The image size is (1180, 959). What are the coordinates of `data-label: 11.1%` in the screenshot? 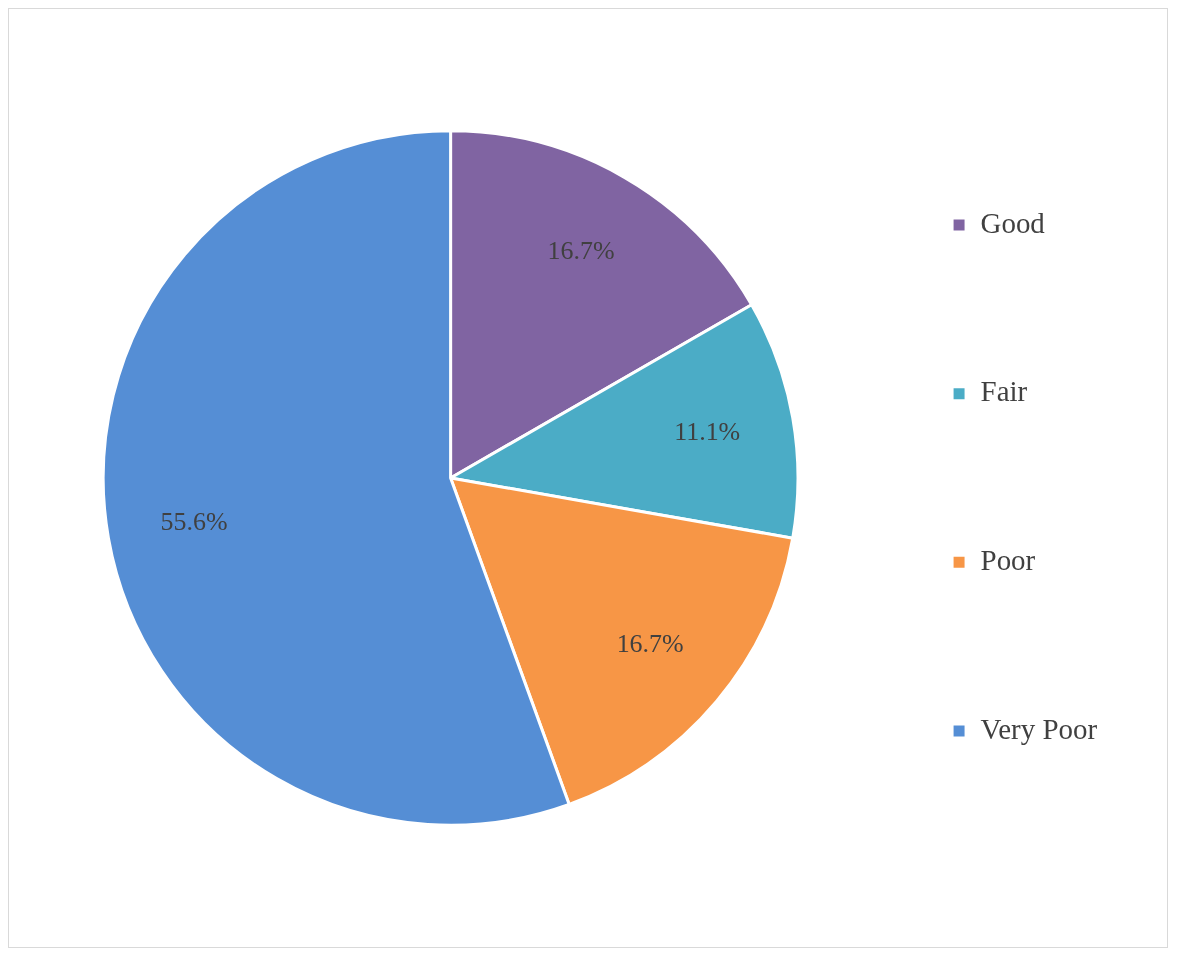 It's located at (707, 431).